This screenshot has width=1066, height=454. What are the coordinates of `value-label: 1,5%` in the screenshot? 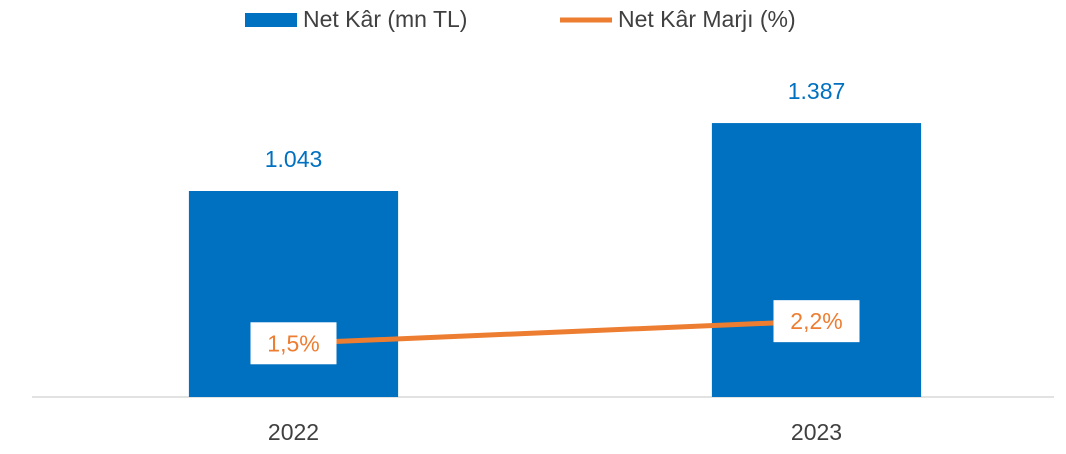 It's located at (293, 343).